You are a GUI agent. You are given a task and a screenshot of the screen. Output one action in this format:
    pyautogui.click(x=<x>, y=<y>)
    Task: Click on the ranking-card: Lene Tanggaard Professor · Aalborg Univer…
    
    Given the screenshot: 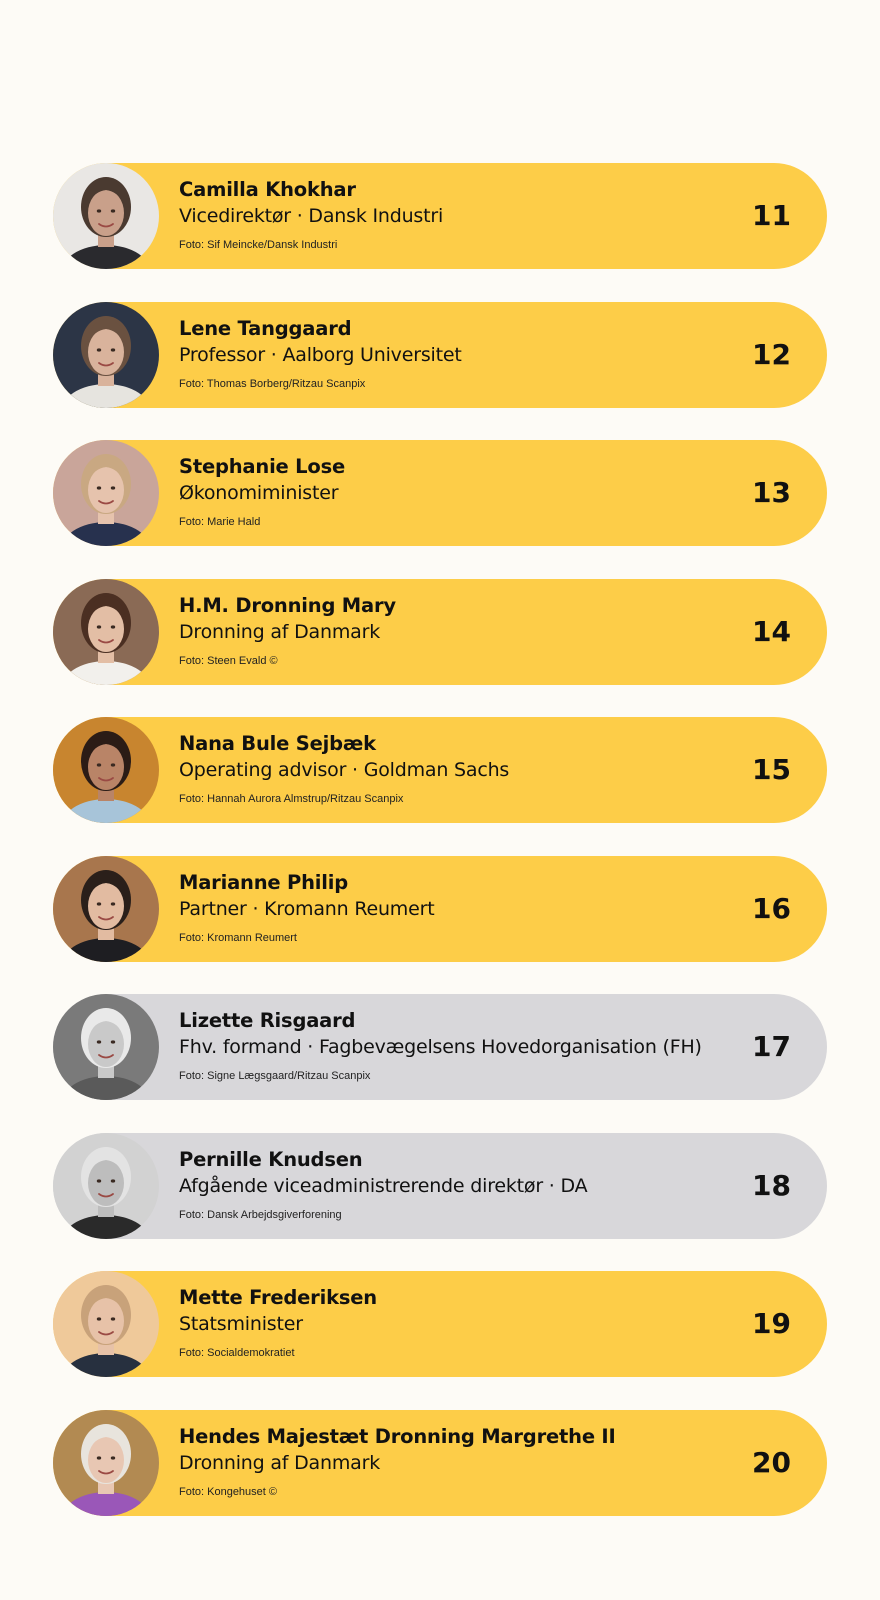 What is the action you would take?
    pyautogui.click(x=440, y=354)
    